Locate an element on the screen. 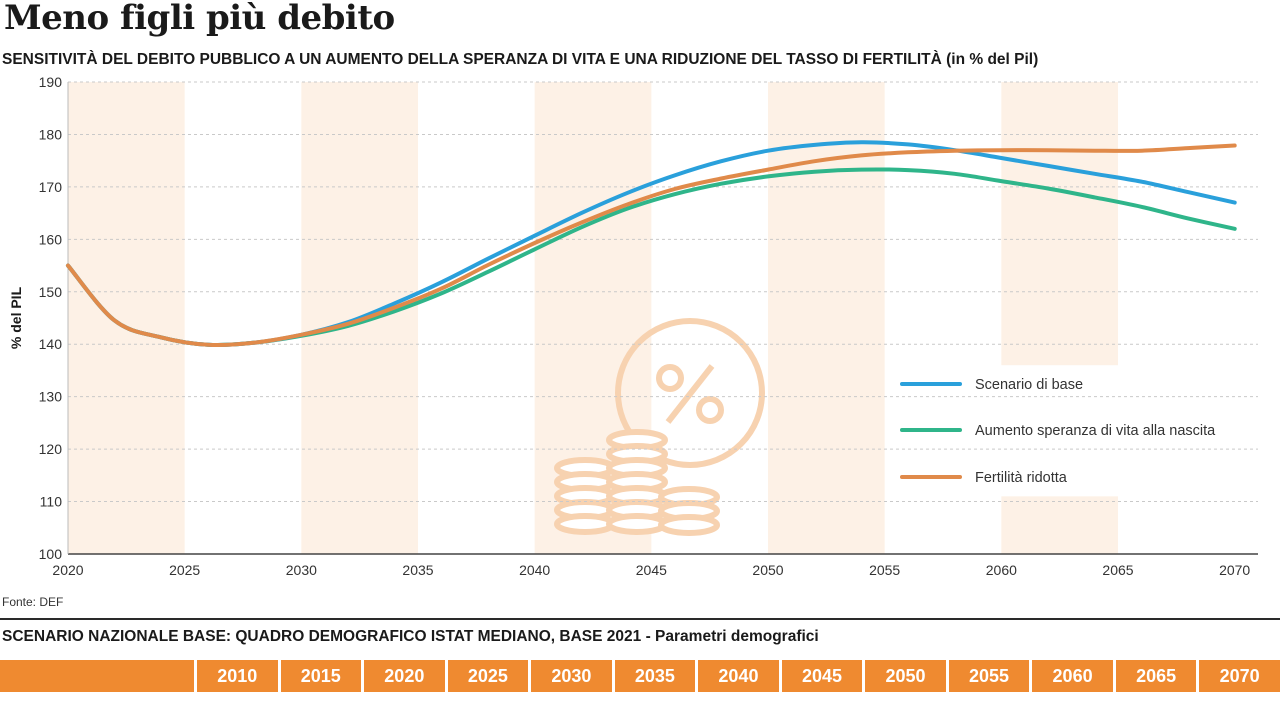 This screenshot has width=1280, height=701. y-axis-label: % del PIL is located at coordinates (16, 317).